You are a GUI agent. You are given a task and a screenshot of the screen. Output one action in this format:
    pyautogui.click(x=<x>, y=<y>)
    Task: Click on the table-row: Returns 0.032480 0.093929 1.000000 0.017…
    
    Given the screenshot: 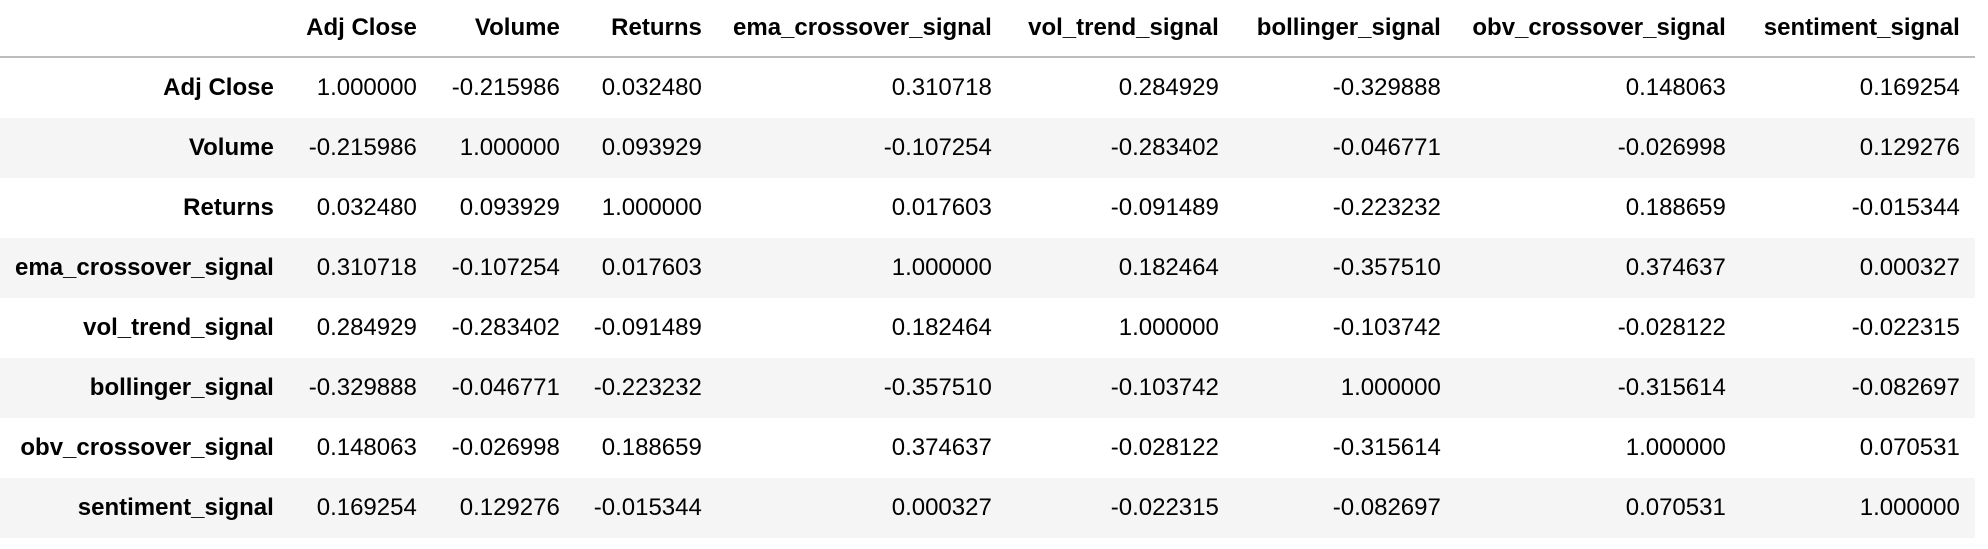 What is the action you would take?
    pyautogui.click(x=987, y=208)
    